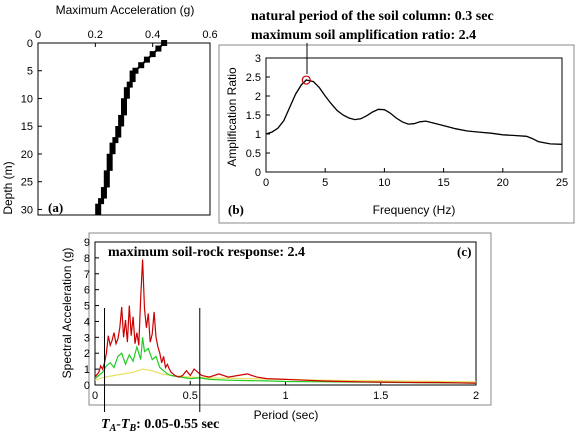 This screenshot has height=436, width=582. I want to click on panel-b-peak-marker, so click(306, 80).